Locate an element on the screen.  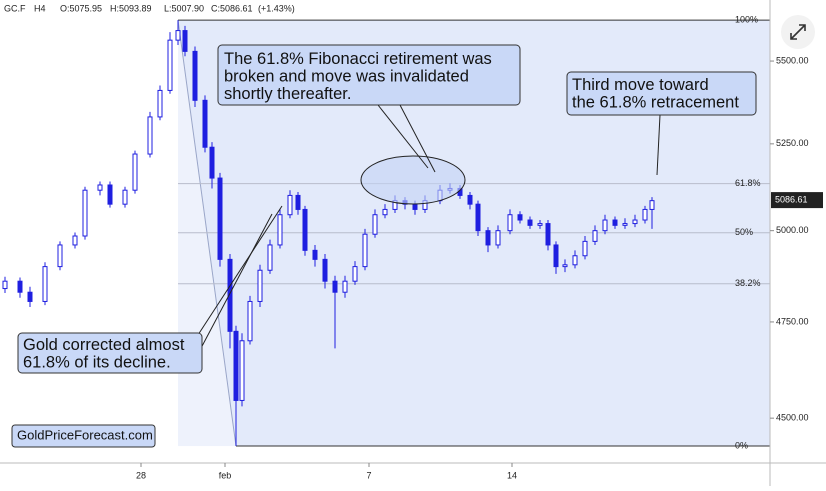
expand-icon is located at coordinates (798, 32).